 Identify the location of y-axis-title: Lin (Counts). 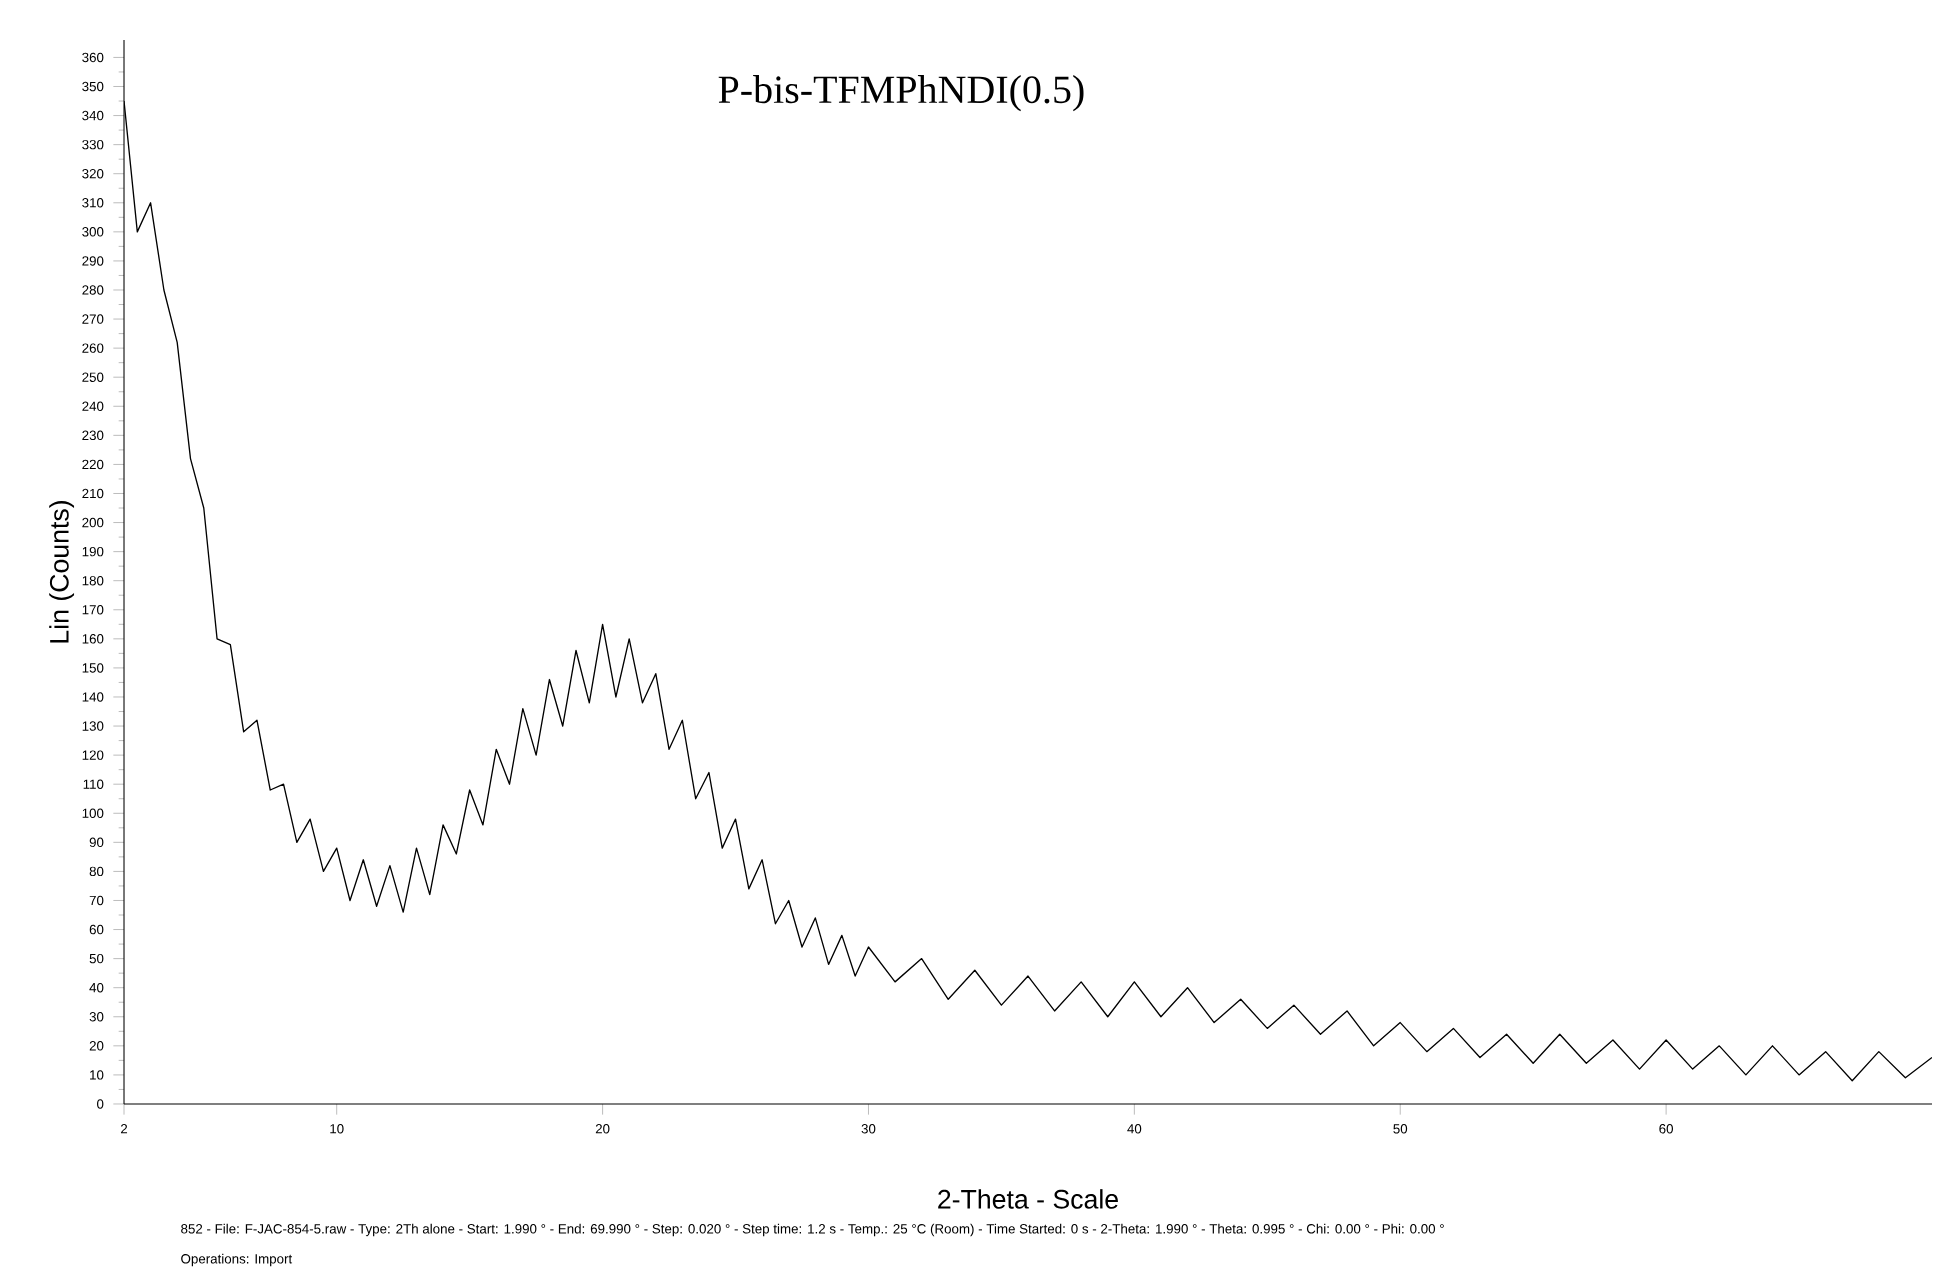
(62, 572).